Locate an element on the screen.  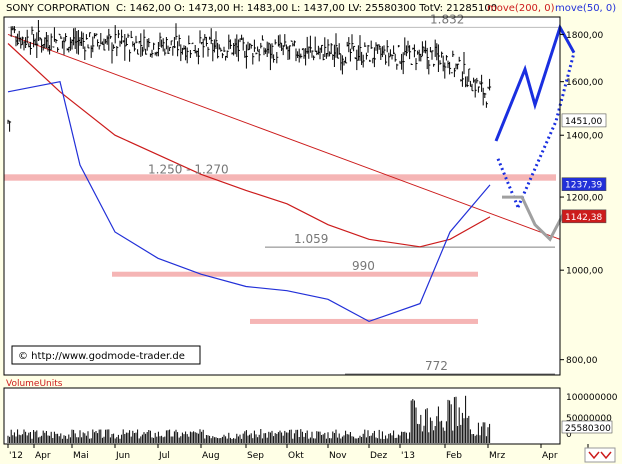
x-tick-label: '12 is located at coordinates (16, 456).